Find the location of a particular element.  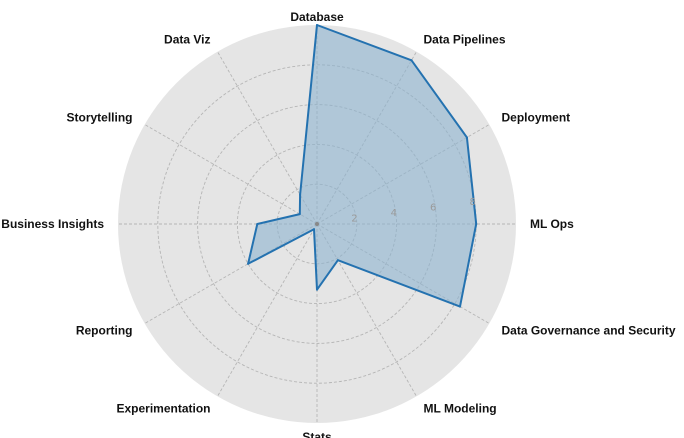

category-label-reporting: Reporting is located at coordinates (104, 331).